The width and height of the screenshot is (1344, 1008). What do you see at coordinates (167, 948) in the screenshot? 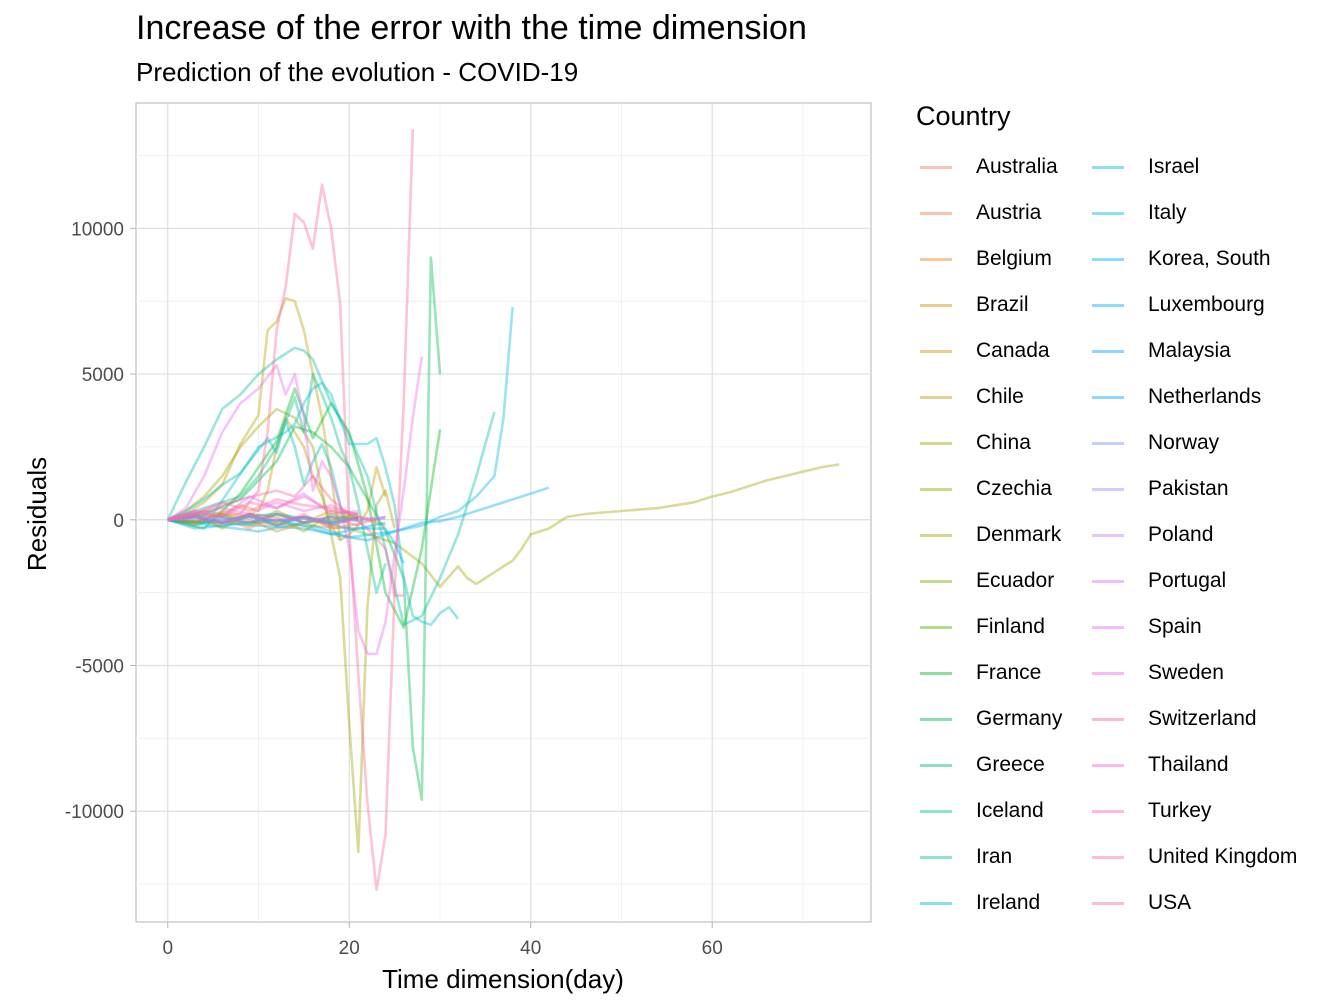
I see `x-tick-label: 0` at bounding box center [167, 948].